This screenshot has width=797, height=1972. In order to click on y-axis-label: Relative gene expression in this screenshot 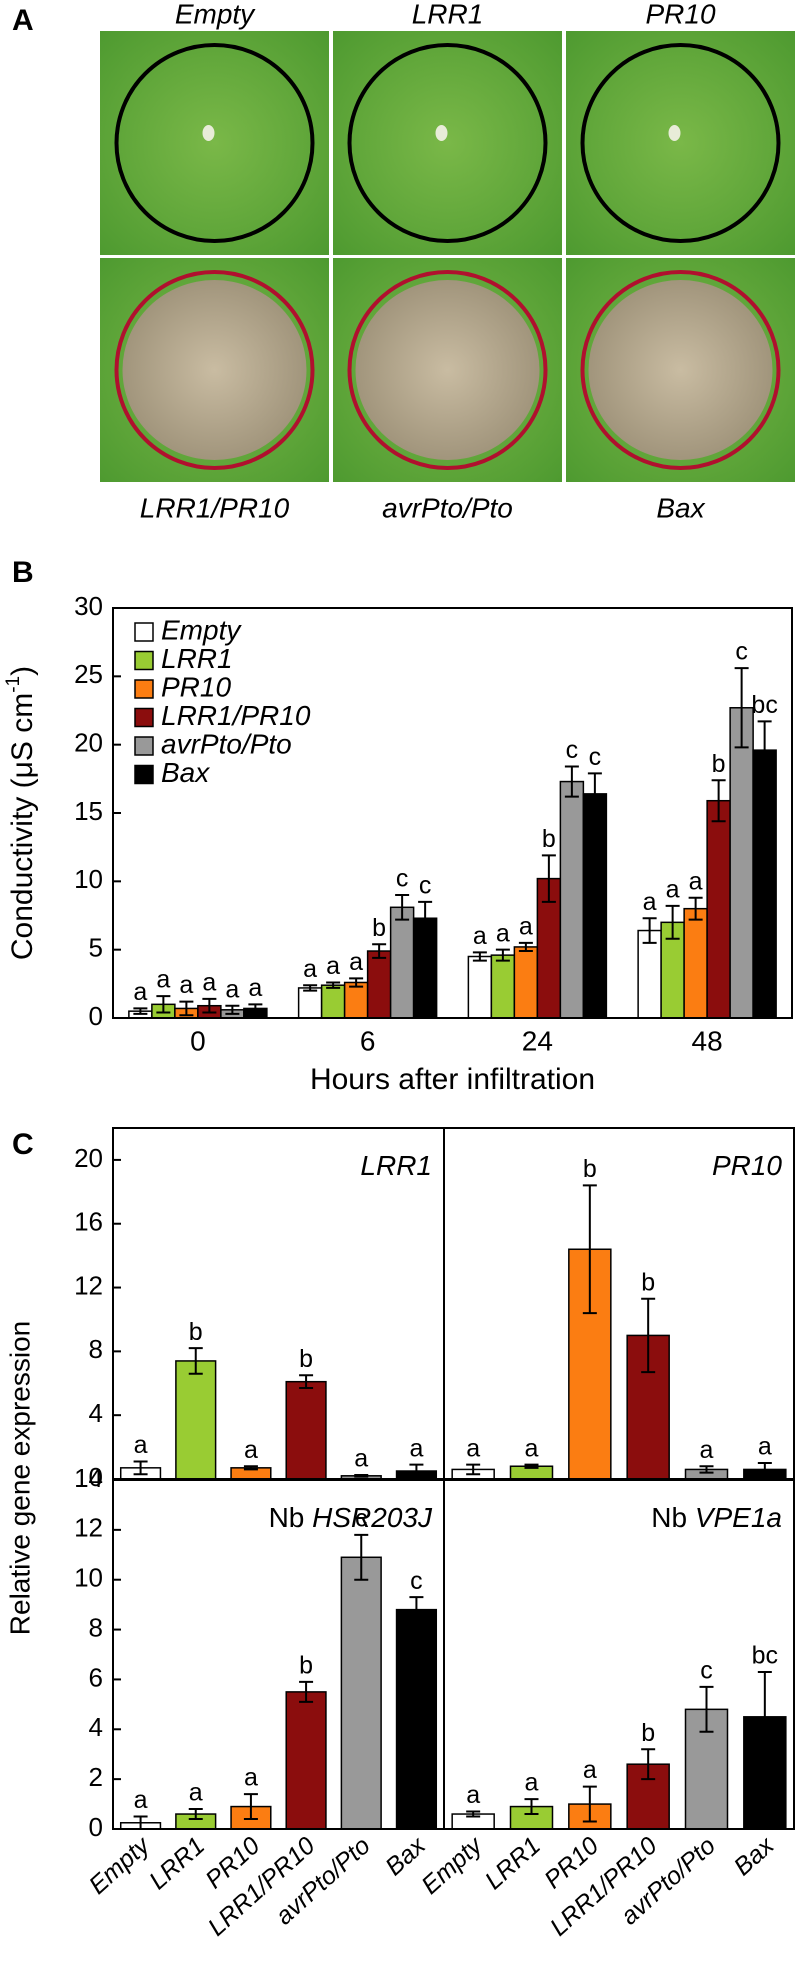, I will do `click(19, 1478)`.